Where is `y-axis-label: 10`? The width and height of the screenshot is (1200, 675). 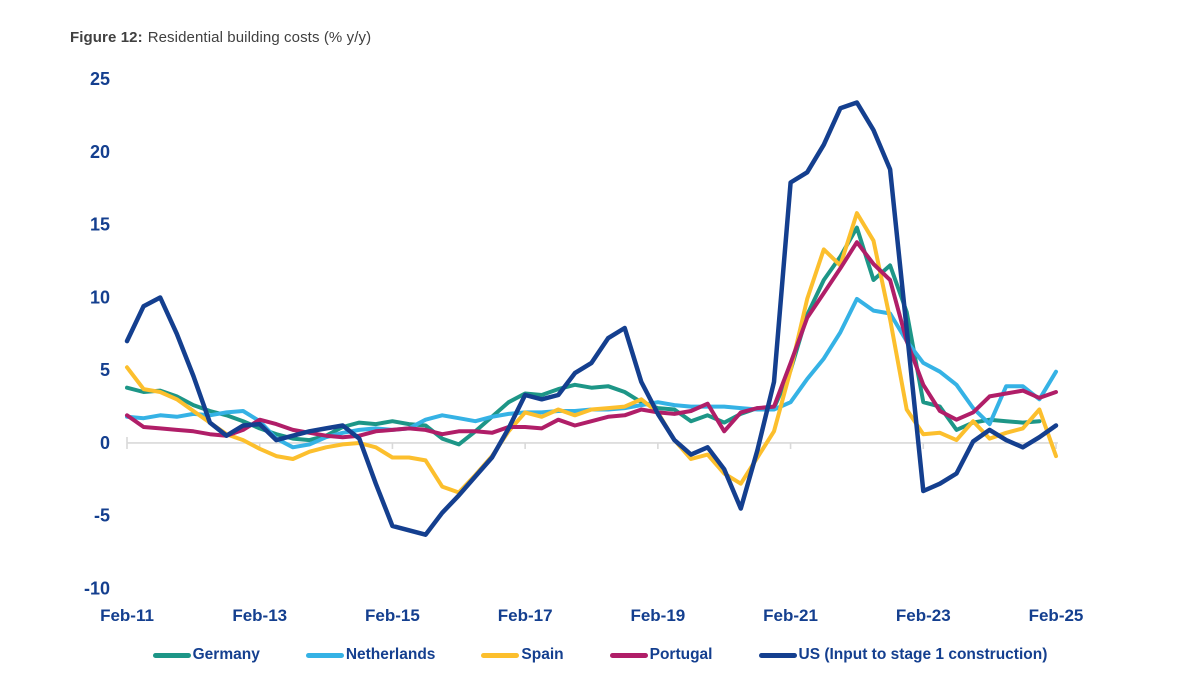
y-axis-label: 10 is located at coordinates (100, 297).